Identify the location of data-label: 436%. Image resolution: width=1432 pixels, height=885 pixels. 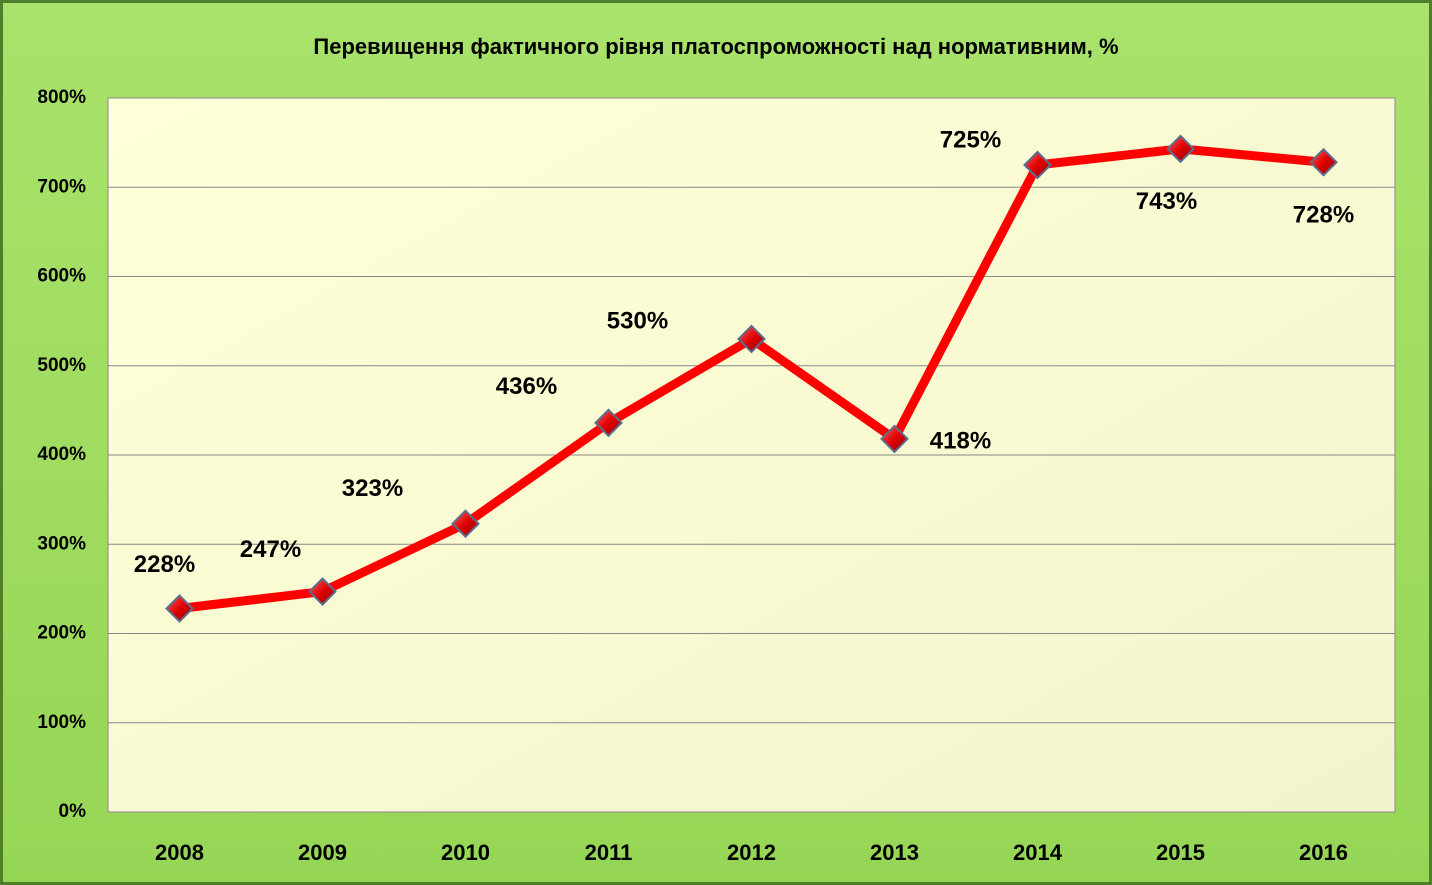
(526, 386).